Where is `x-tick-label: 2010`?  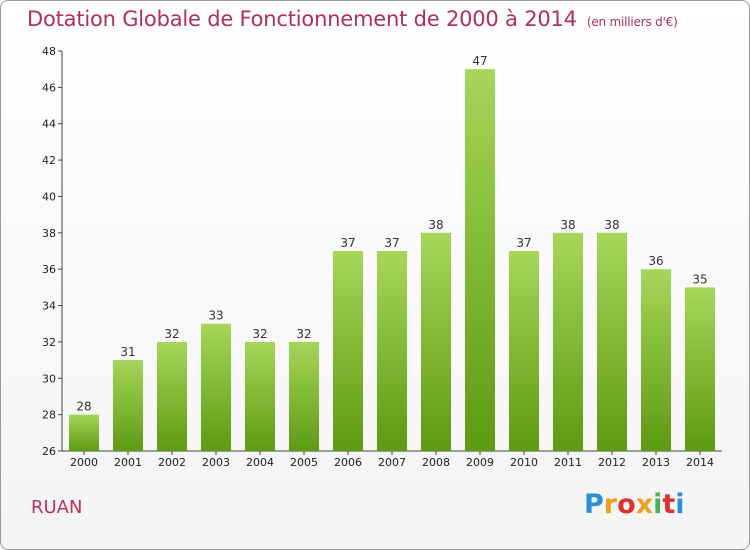
x-tick-label: 2010 is located at coordinates (524, 462).